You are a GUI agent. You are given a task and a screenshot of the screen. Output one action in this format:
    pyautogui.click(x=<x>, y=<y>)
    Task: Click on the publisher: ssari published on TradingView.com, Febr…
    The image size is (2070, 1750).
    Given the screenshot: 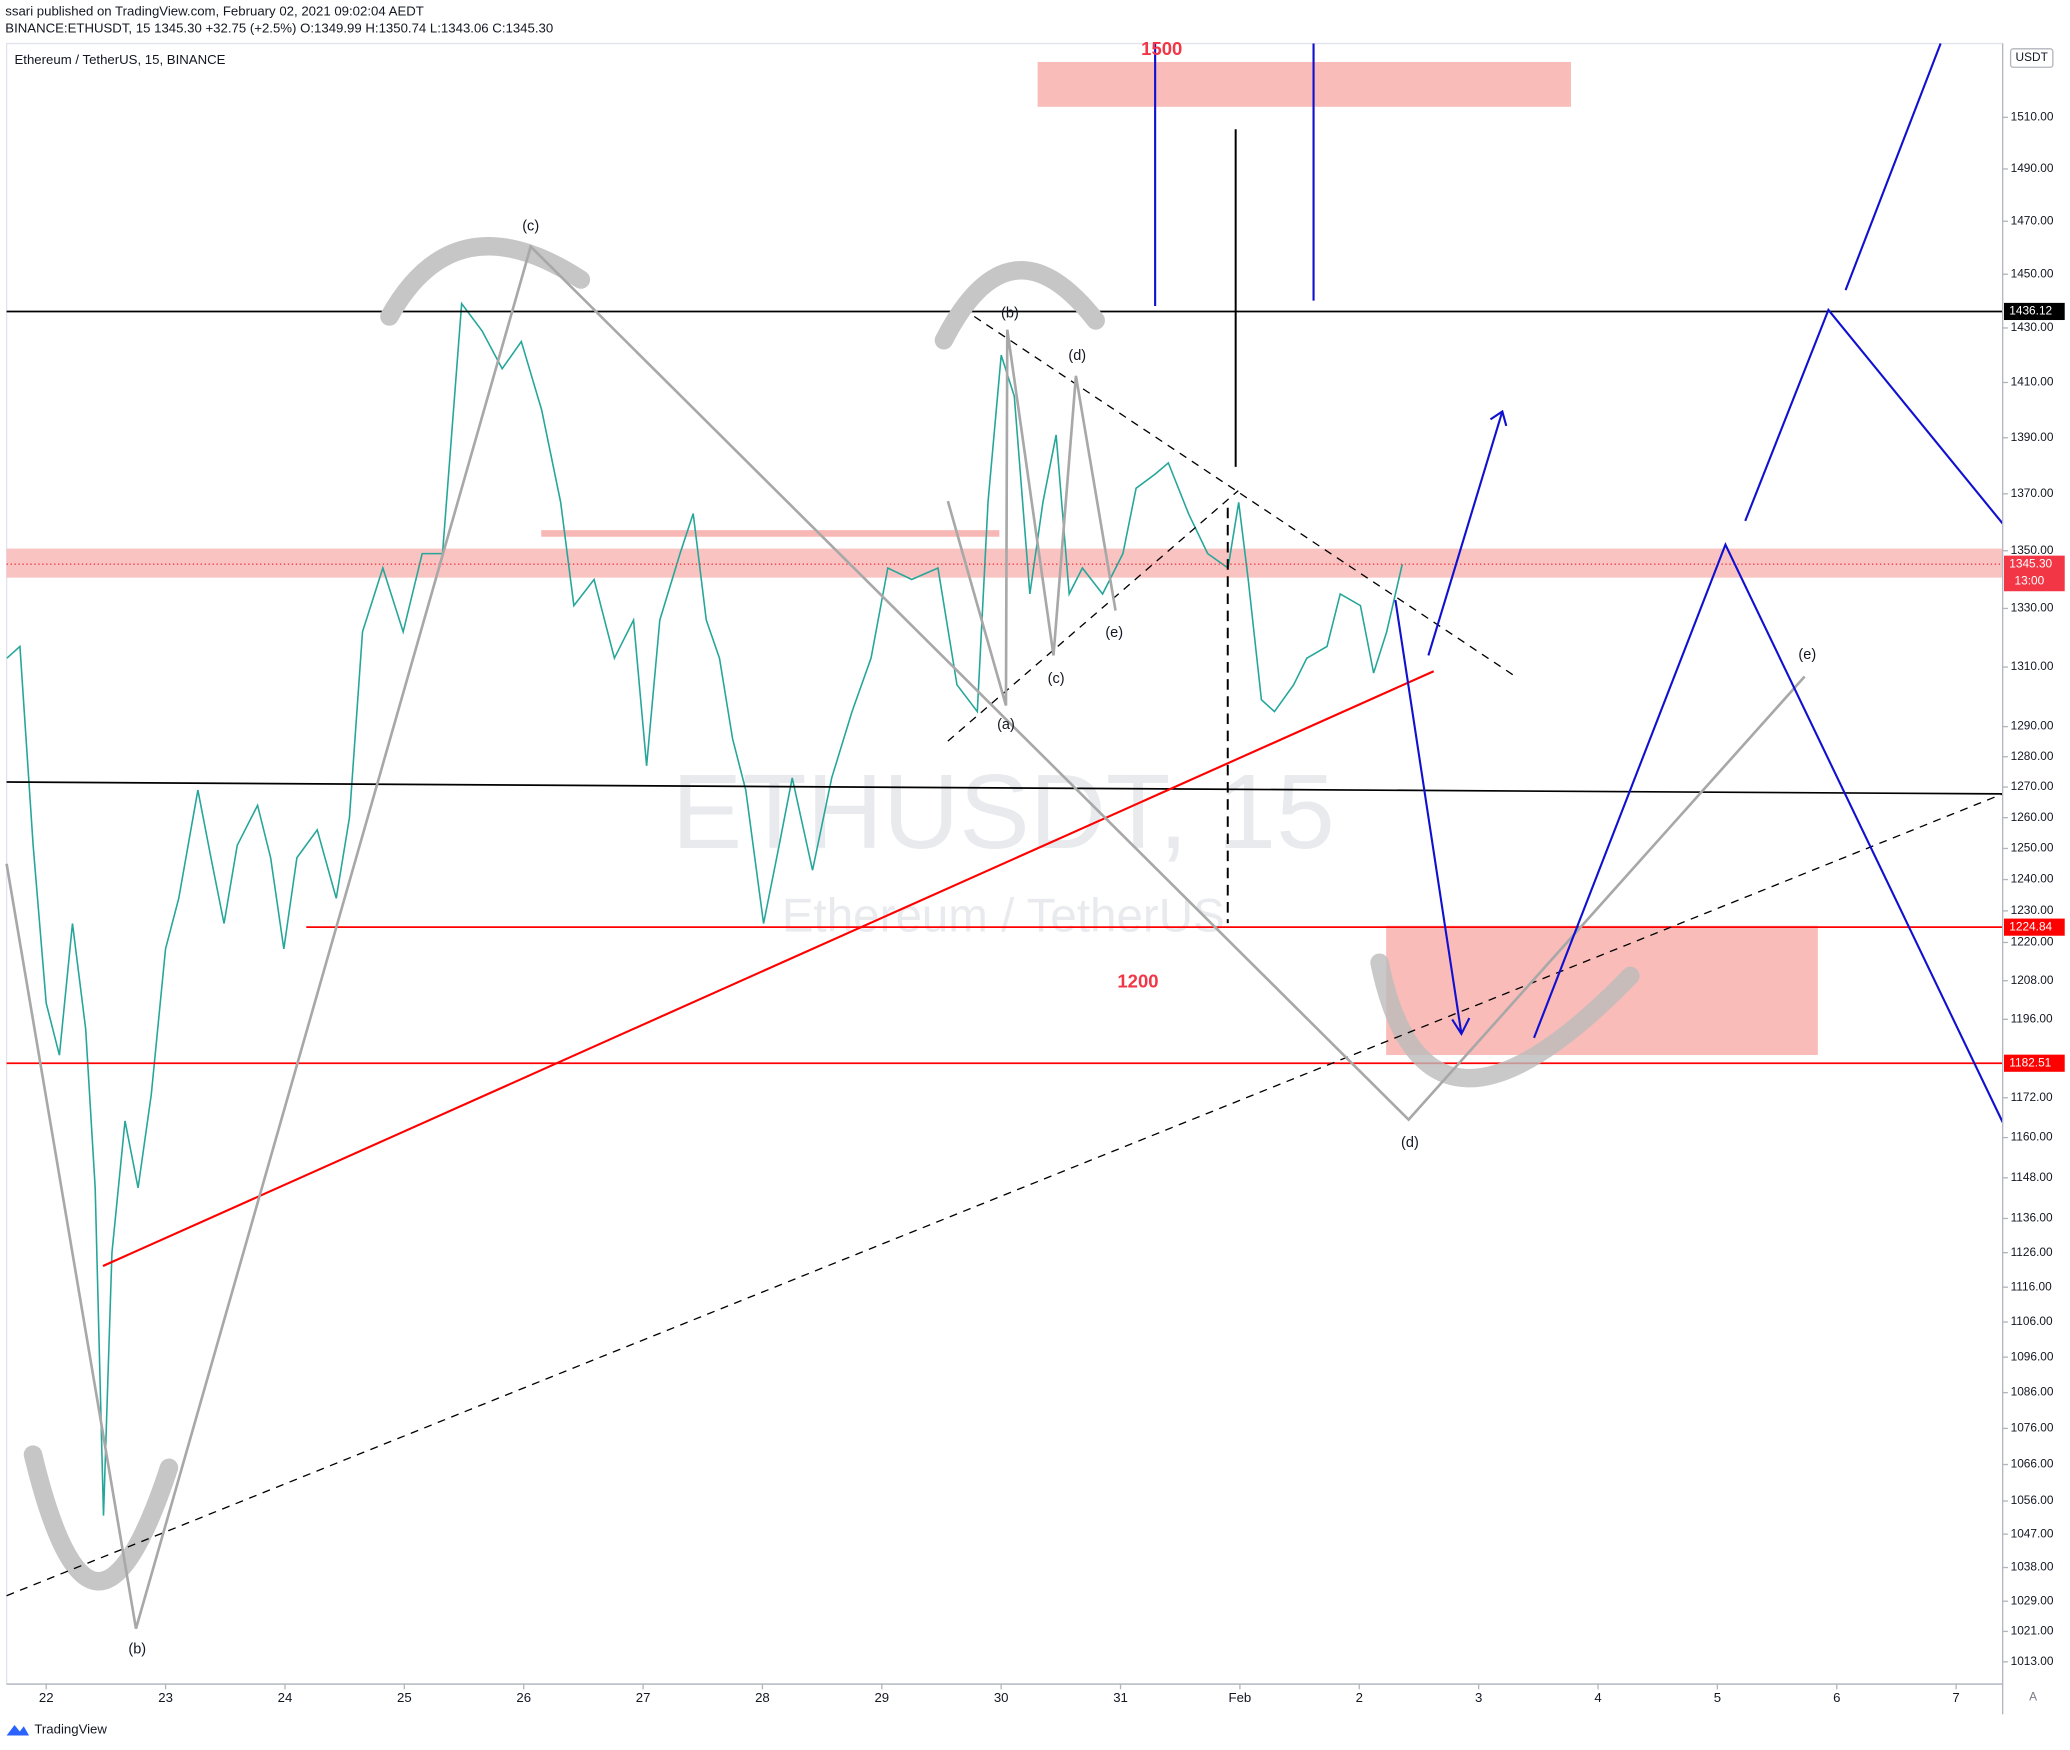 What is the action you would take?
    pyautogui.click(x=214, y=10)
    